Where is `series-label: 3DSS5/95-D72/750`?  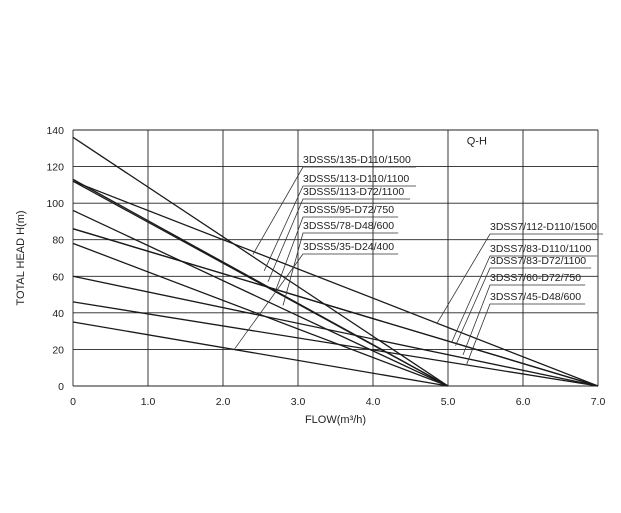 series-label: 3DSS5/95-D72/750 is located at coordinates (348, 210).